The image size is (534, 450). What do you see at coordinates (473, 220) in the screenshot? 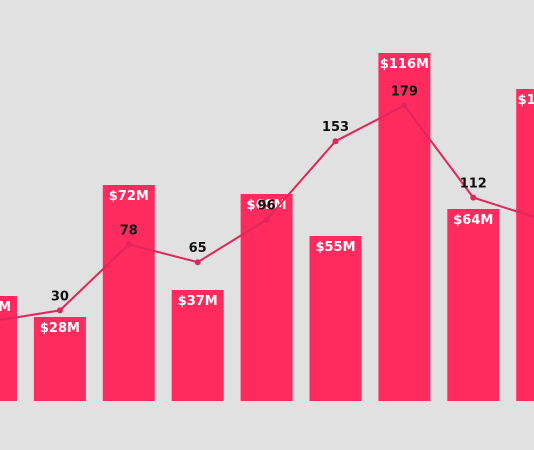
I see `bar-value-label: $64M` at bounding box center [473, 220].